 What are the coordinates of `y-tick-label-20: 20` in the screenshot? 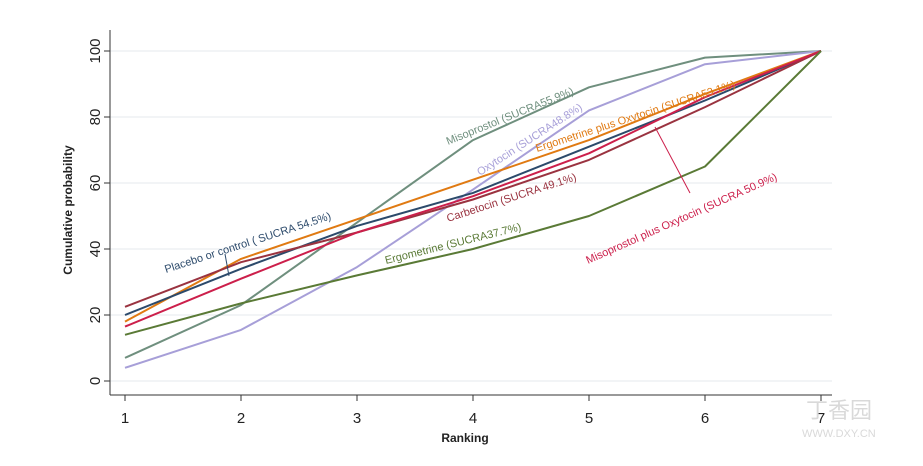 It's located at (95, 315).